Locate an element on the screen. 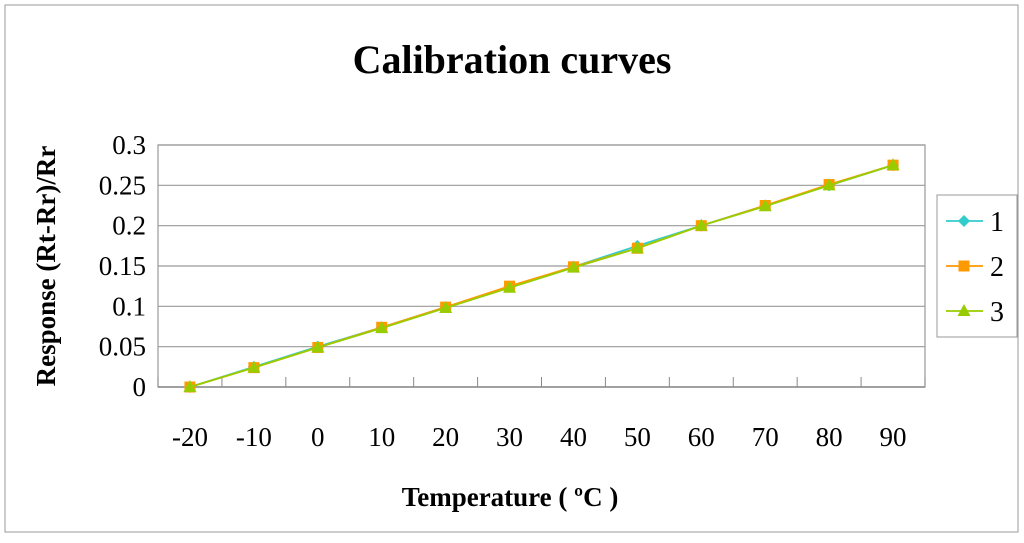 This screenshot has width=1024, height=543. x-tick-label: 40 is located at coordinates (573, 437).